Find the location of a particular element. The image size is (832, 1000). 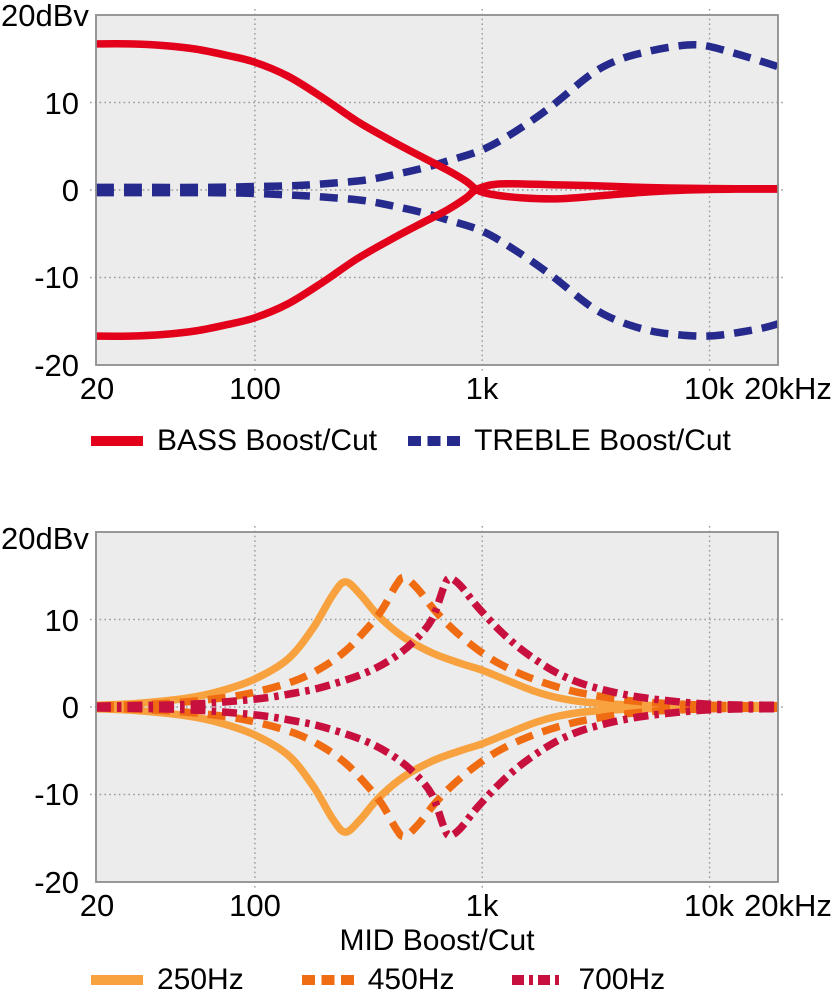

series-bass-cut is located at coordinates (437, 260).